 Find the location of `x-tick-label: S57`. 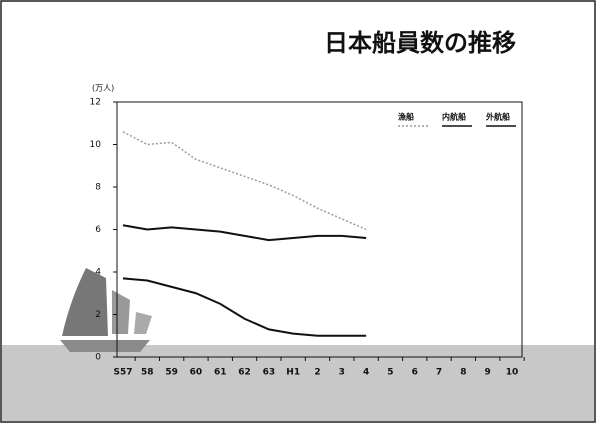

x-tick-label: S57 is located at coordinates (122, 373).